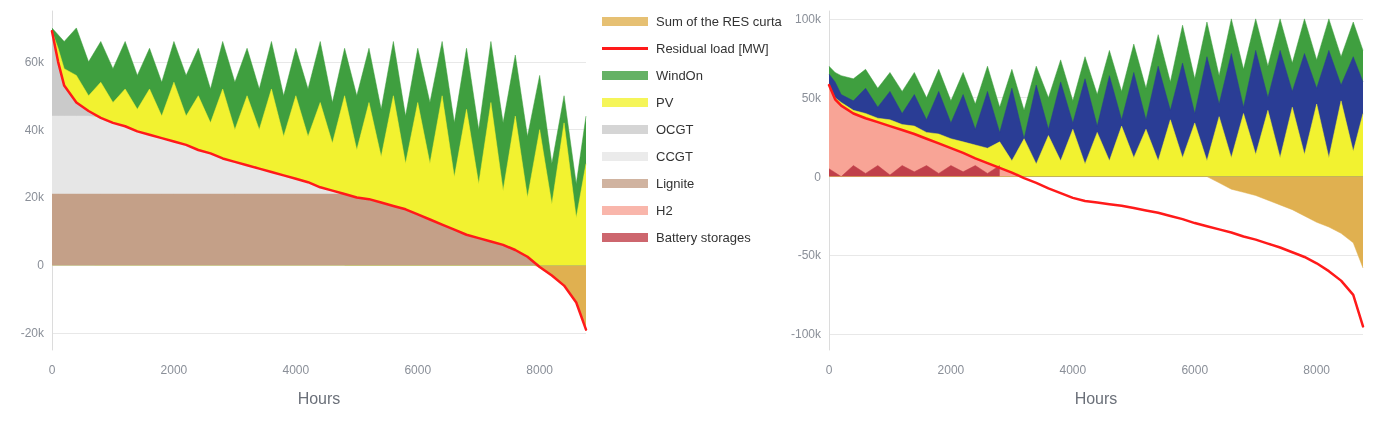  I want to click on y-tick-label: -20k, so click(32, 333).